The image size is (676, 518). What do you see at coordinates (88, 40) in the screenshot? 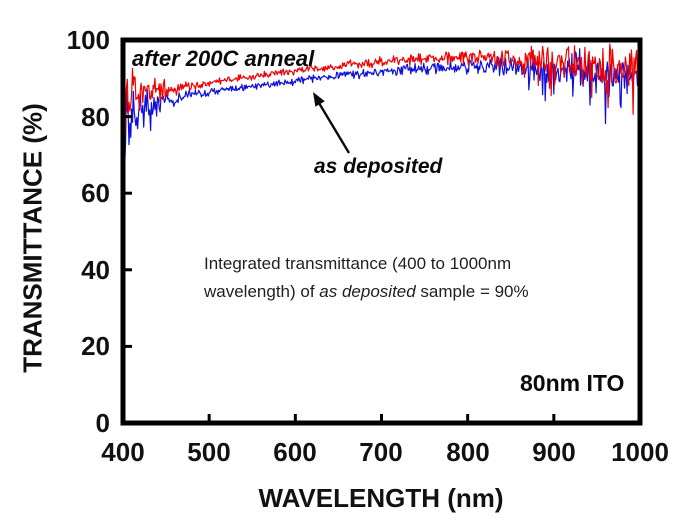
I see `y-tick-label-100: 100` at bounding box center [88, 40].